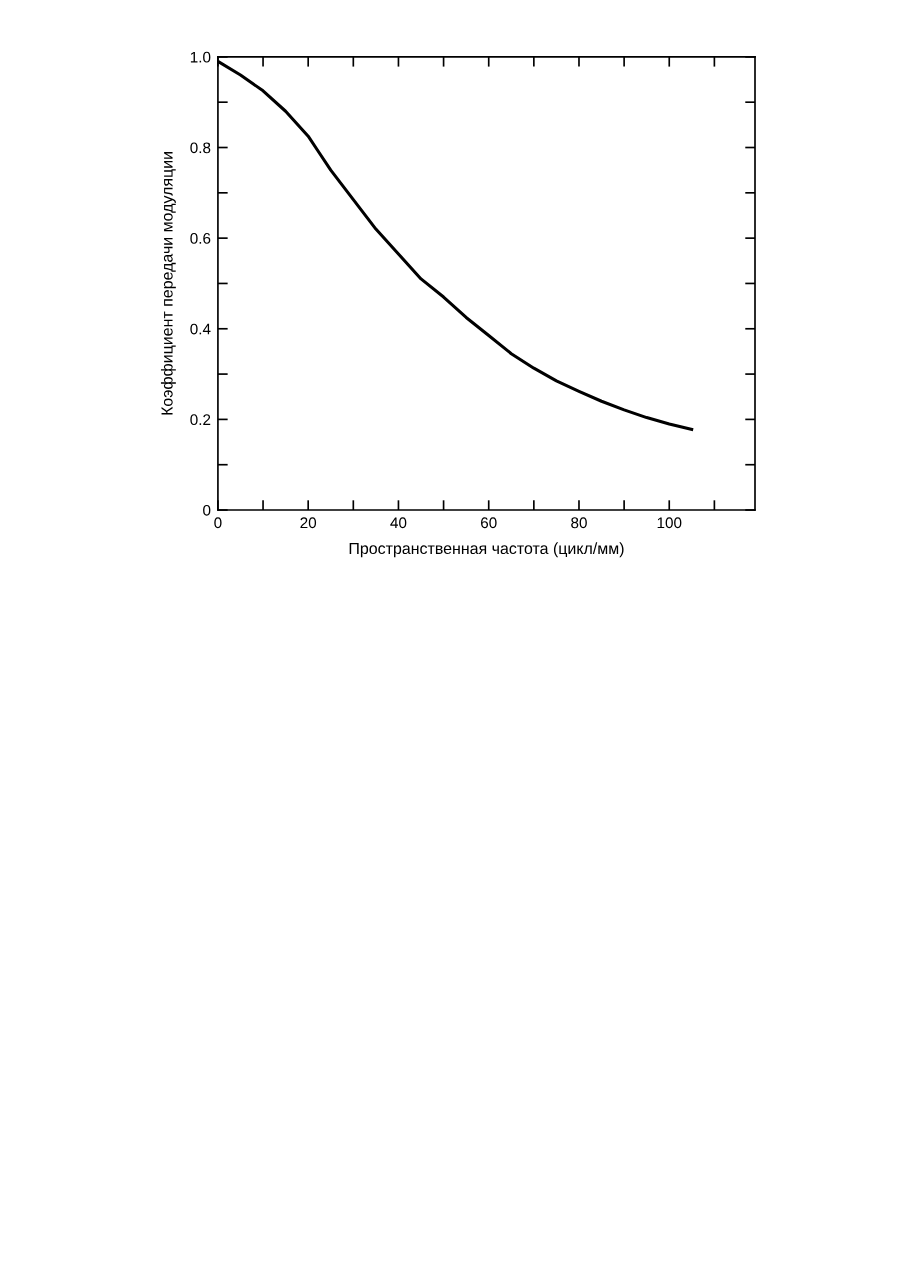  I want to click on x-axis-title: Пространственная частота (цикл/мм), so click(486, 550).